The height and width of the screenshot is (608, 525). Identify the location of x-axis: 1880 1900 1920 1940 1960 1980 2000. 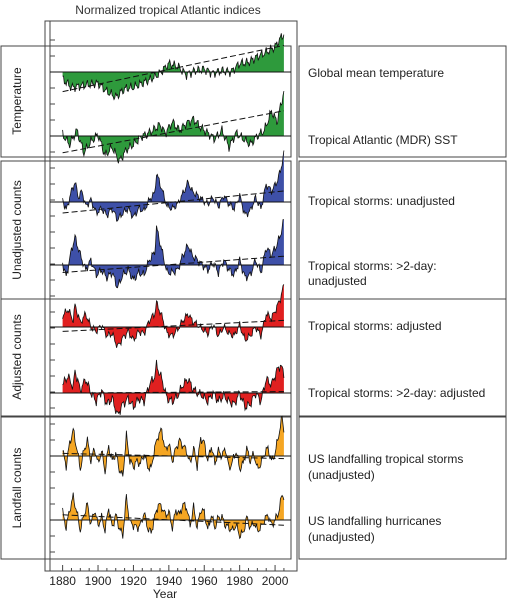
(169, 576).